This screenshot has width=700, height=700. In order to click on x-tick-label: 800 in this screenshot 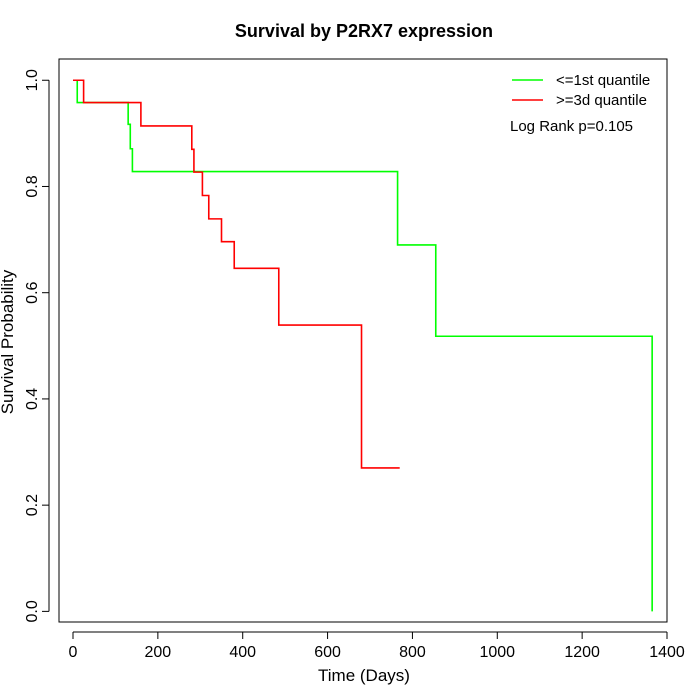, I will do `click(412, 652)`.